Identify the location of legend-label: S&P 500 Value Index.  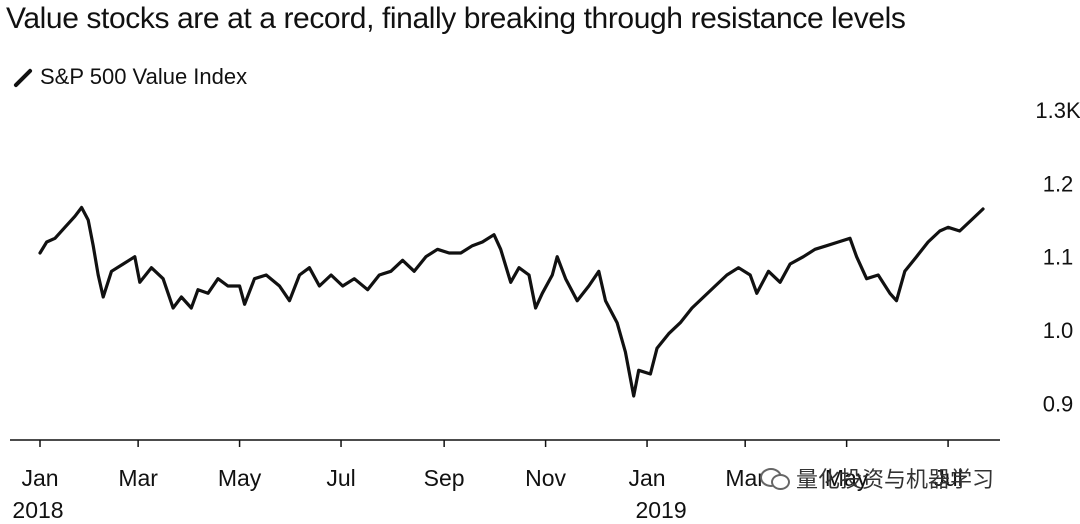
(144, 76).